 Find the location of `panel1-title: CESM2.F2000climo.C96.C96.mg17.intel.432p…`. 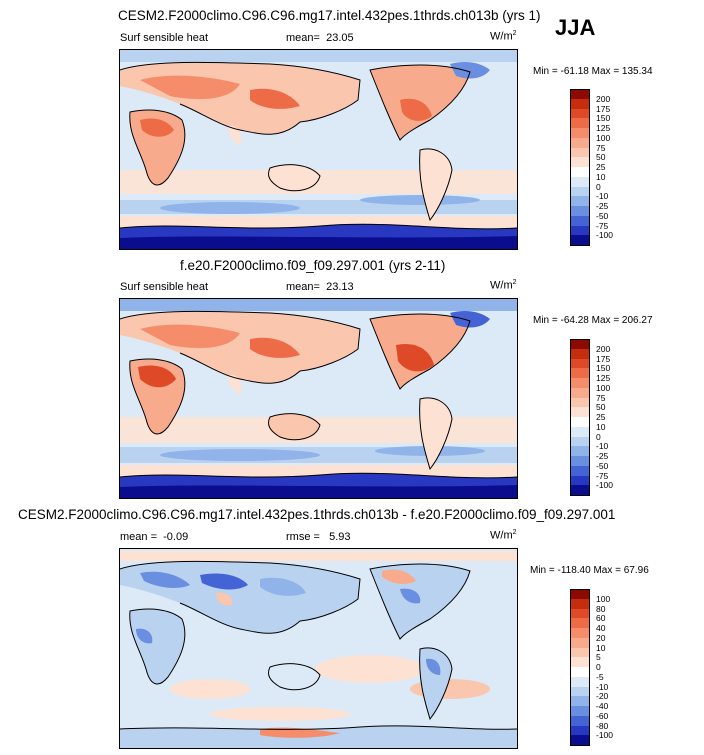

panel1-title: CESM2.F2000climo.C96.C96.mg17.intel.432p… is located at coordinates (329, 15).